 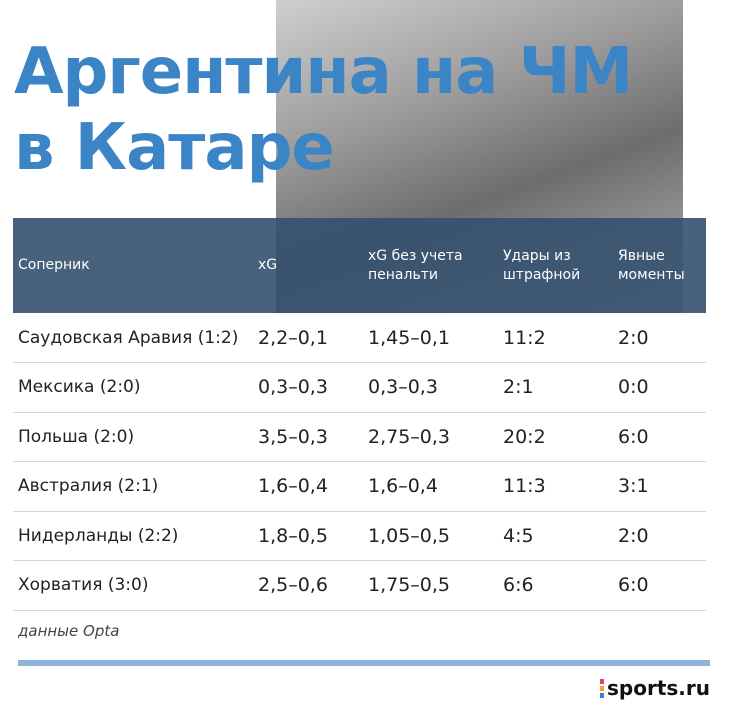 What do you see at coordinates (542, 265) in the screenshot?
I see `column-header: Удары из штрафной` at bounding box center [542, 265].